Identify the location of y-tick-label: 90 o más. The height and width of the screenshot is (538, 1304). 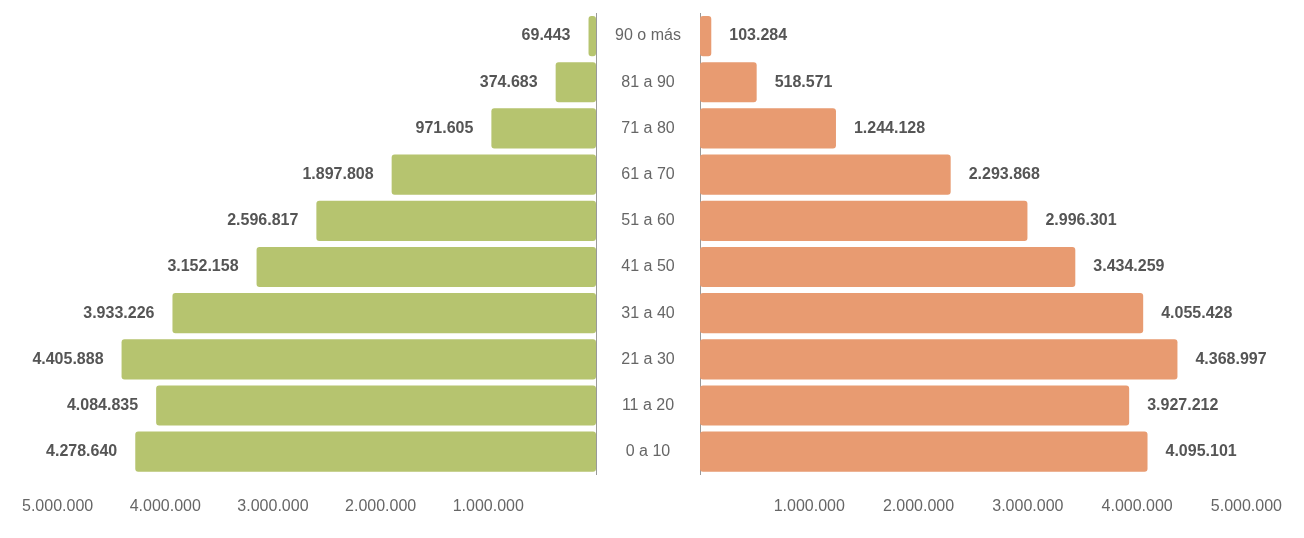
(648, 35).